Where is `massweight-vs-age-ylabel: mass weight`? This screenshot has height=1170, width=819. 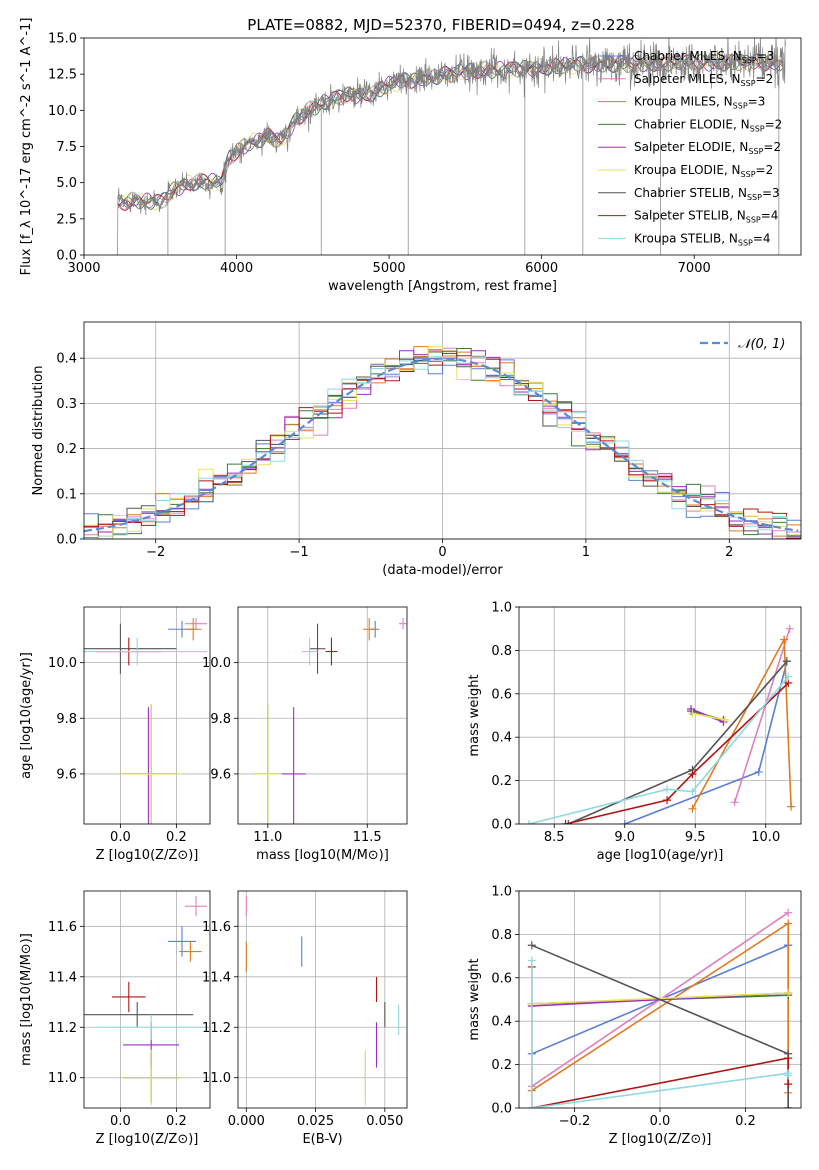
massweight-vs-age-ylabel: mass weight is located at coordinates (474, 715).